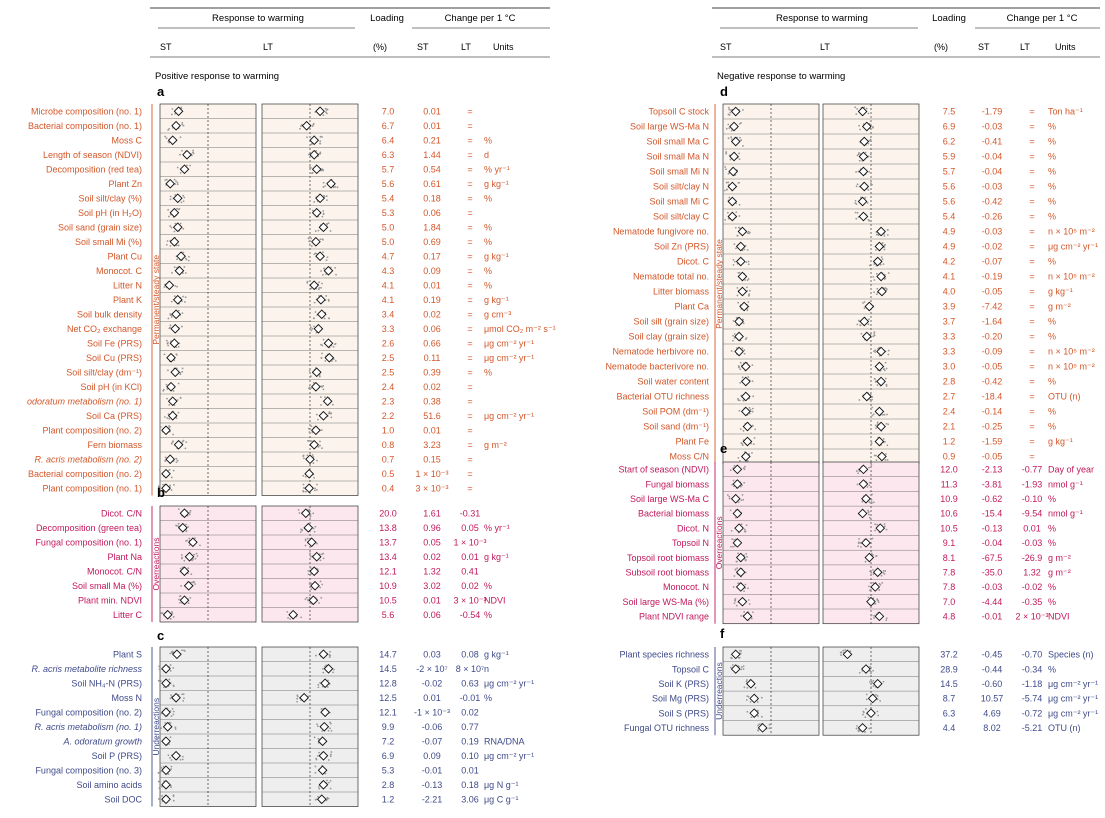 Image resolution: width=1105 pixels, height=818 pixels. What do you see at coordinates (949, 127) in the screenshot?
I see `loading-value: 6.9` at bounding box center [949, 127].